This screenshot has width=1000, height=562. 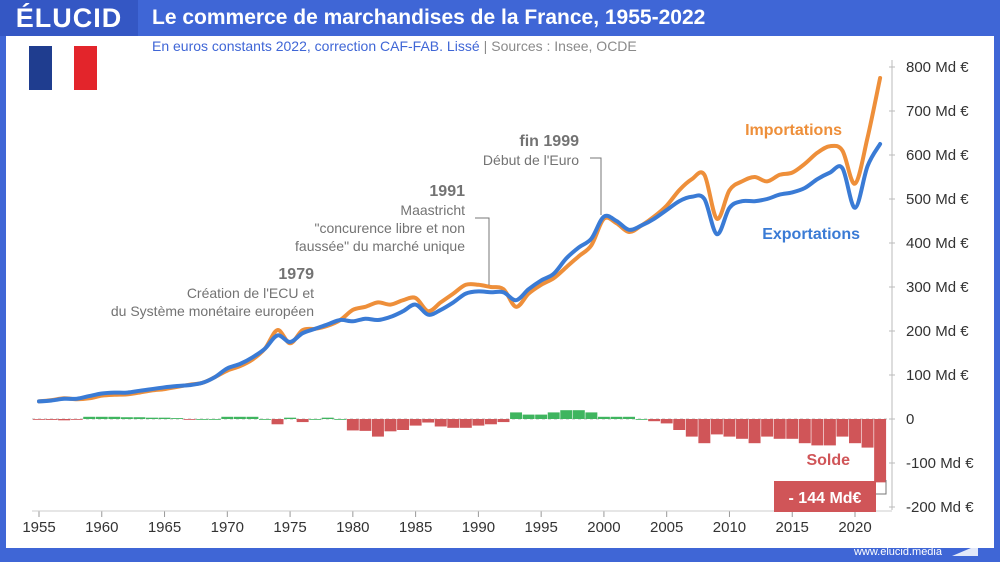 What do you see at coordinates (516, 415) in the screenshot?
I see `balance-bar-1993` at bounding box center [516, 415].